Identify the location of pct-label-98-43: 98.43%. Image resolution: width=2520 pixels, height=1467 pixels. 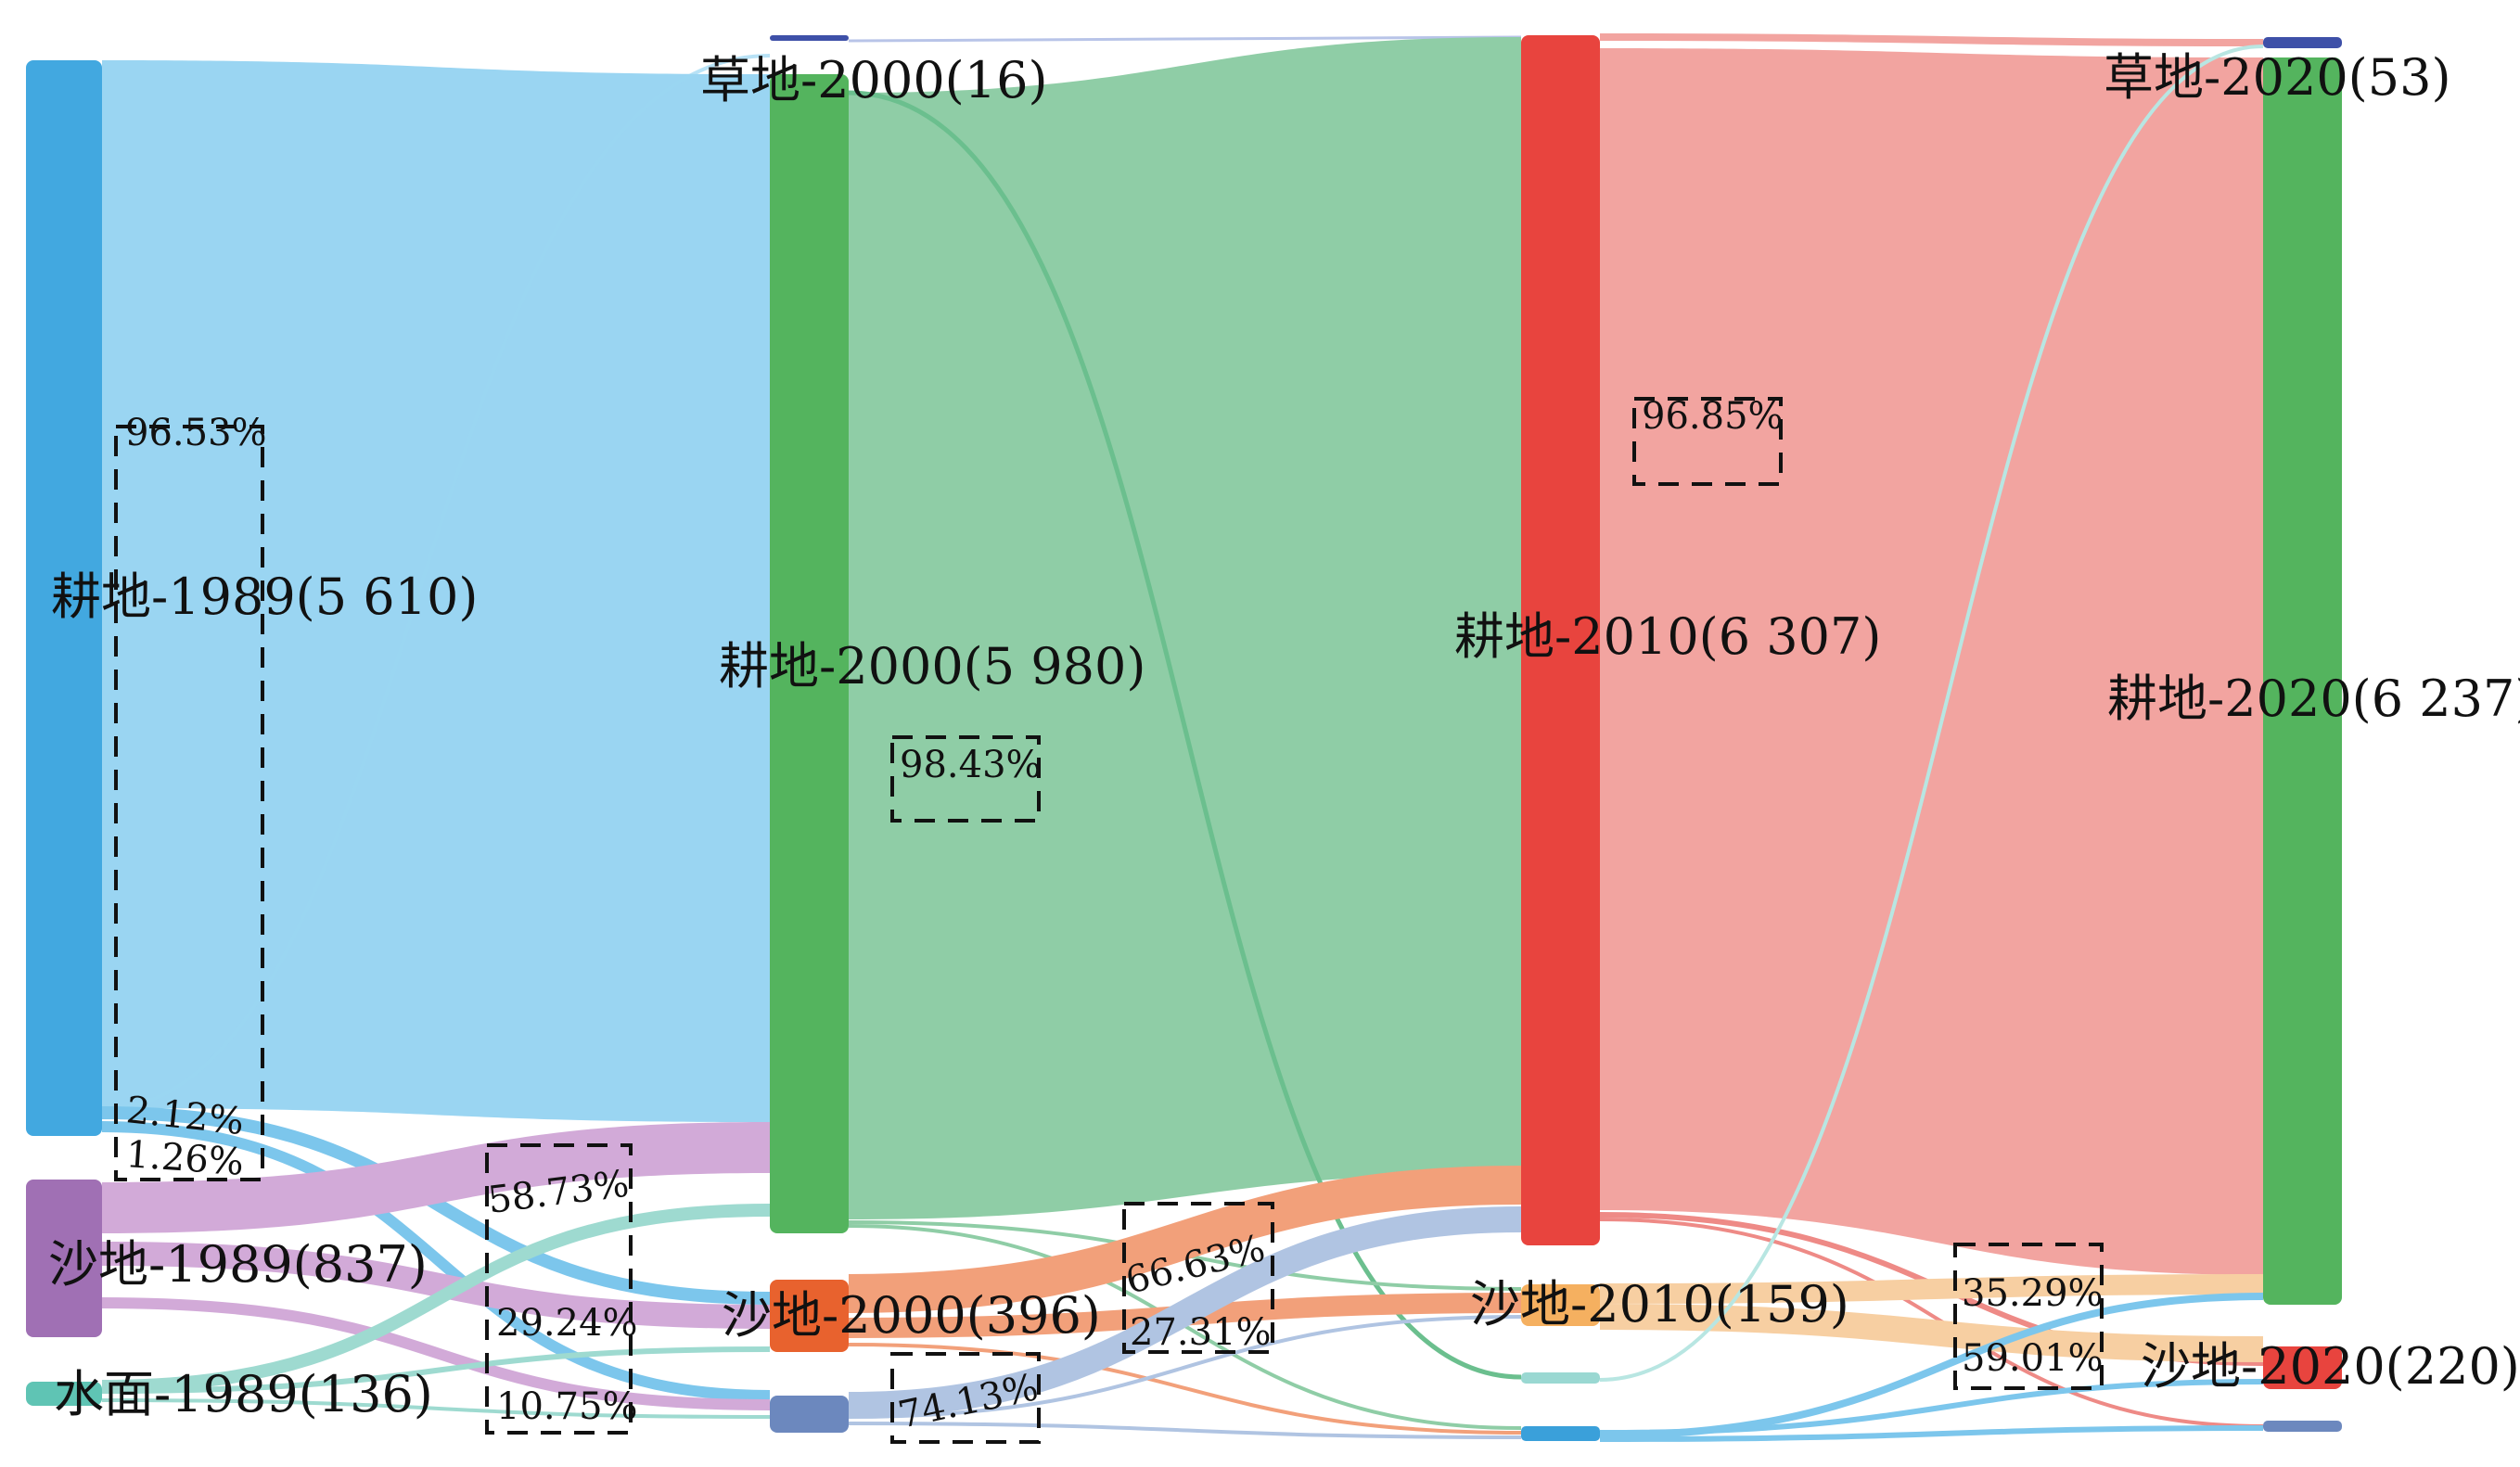
(971, 765).